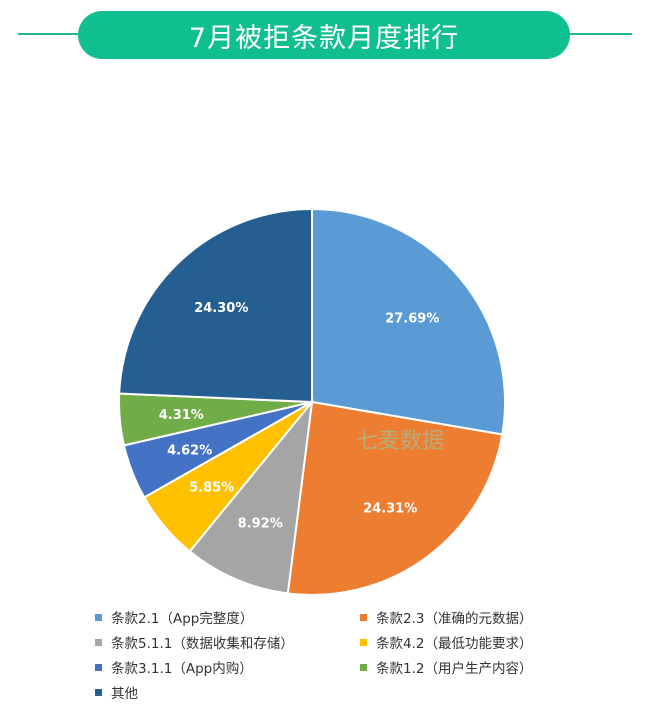 Image resolution: width=650 pixels, height=708 pixels. What do you see at coordinates (390, 508) in the screenshot?
I see `slice-data-label-2: 24.31%` at bounding box center [390, 508].